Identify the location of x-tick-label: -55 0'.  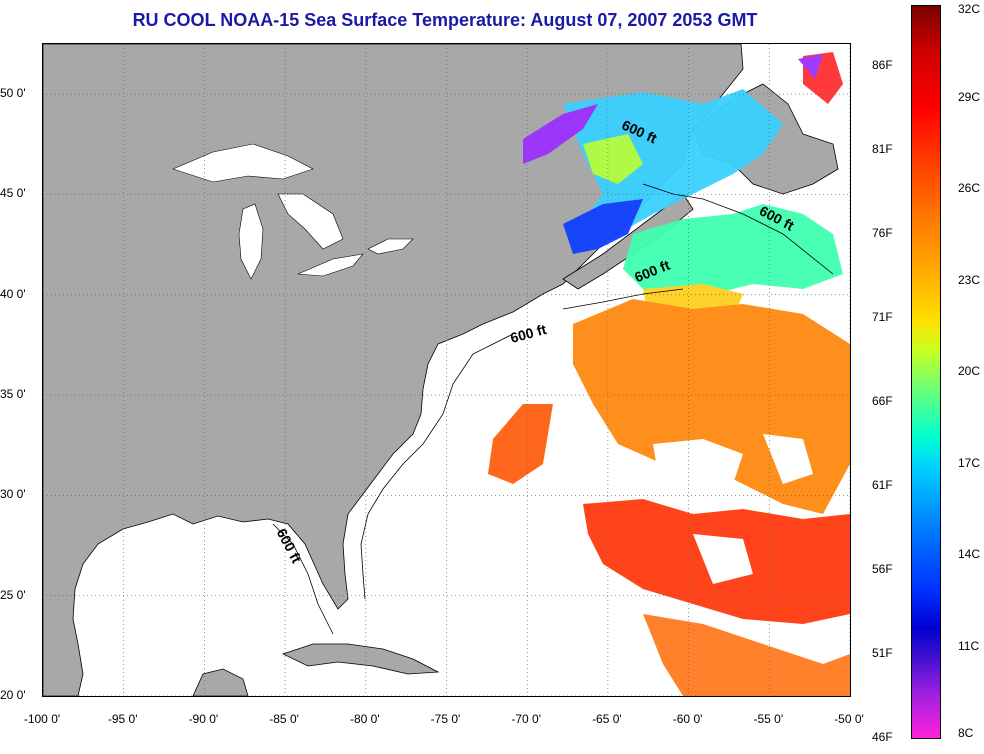
(768, 719).